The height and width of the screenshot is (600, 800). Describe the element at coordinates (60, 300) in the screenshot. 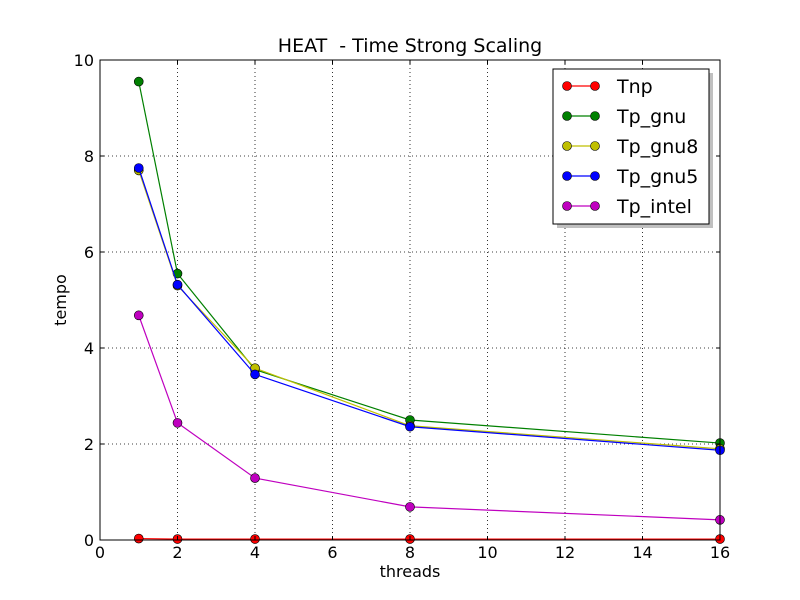

I see `y-axis-label: tempo` at that location.